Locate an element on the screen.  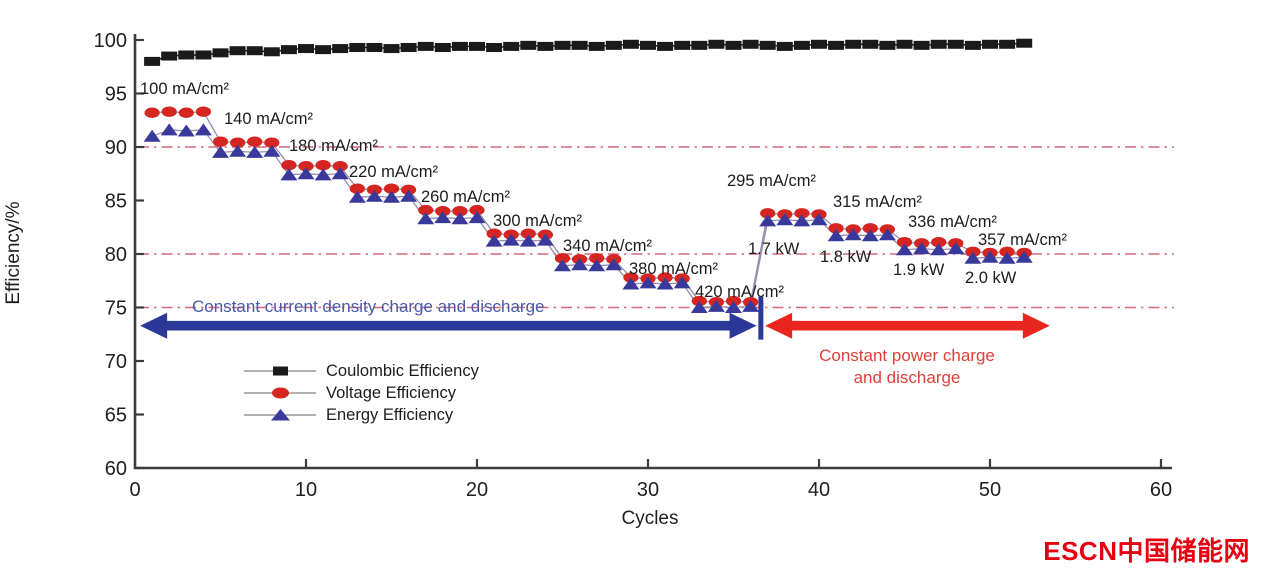
y-tick-label: 85 is located at coordinates (116, 202).